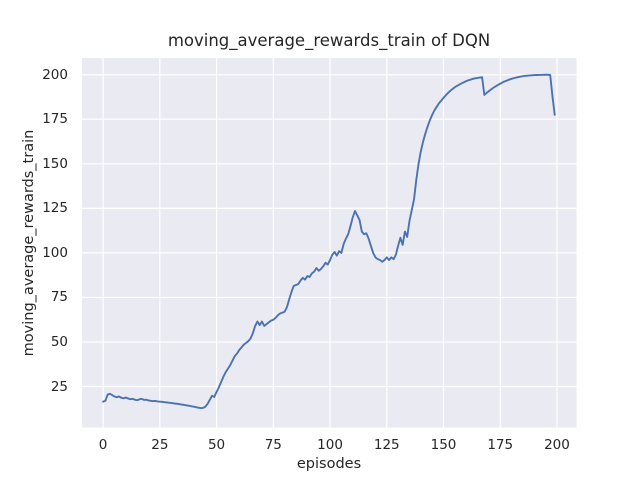  I want to click on y-tick-label: 200, so click(55, 74).